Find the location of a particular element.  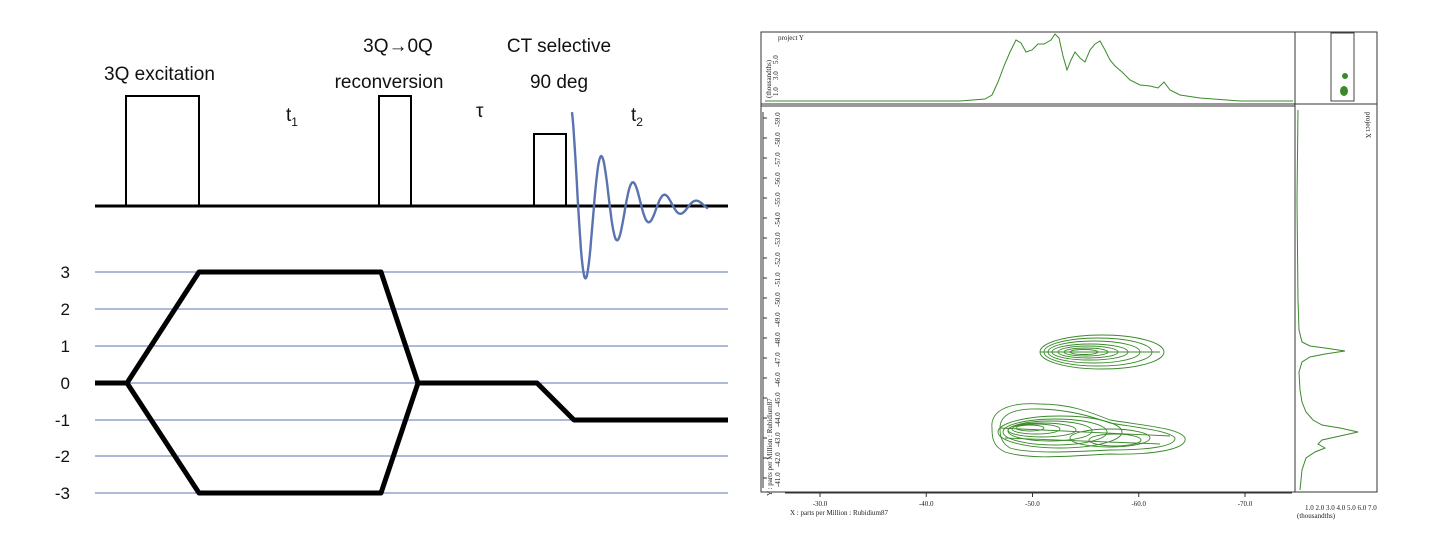

x-axis-ticks: -30.0 -40.0 -50.0 -60.0 -70.0 is located at coordinates (1033, 500).